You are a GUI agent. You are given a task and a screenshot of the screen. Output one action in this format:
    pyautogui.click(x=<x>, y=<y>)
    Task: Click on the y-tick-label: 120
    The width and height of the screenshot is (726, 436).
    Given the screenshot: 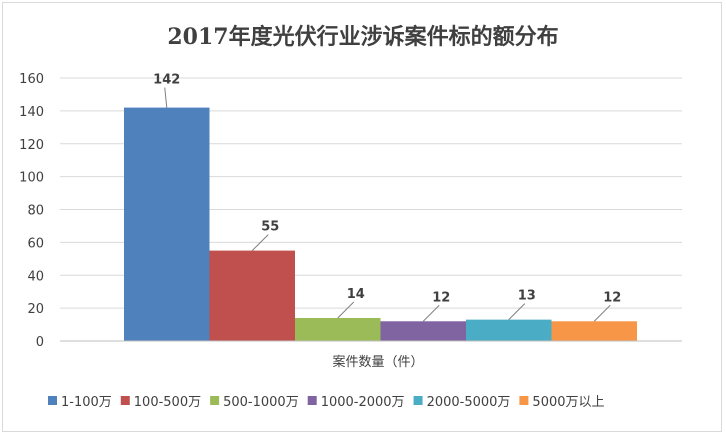 What is the action you would take?
    pyautogui.click(x=31, y=145)
    